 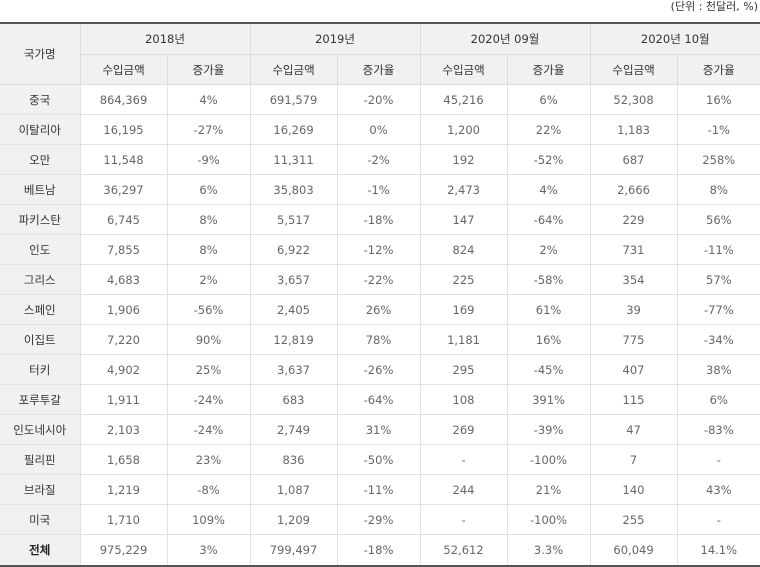 What do you see at coordinates (293, 489) in the screenshot?
I see `import-amount-2019-cell: 1,087` at bounding box center [293, 489].